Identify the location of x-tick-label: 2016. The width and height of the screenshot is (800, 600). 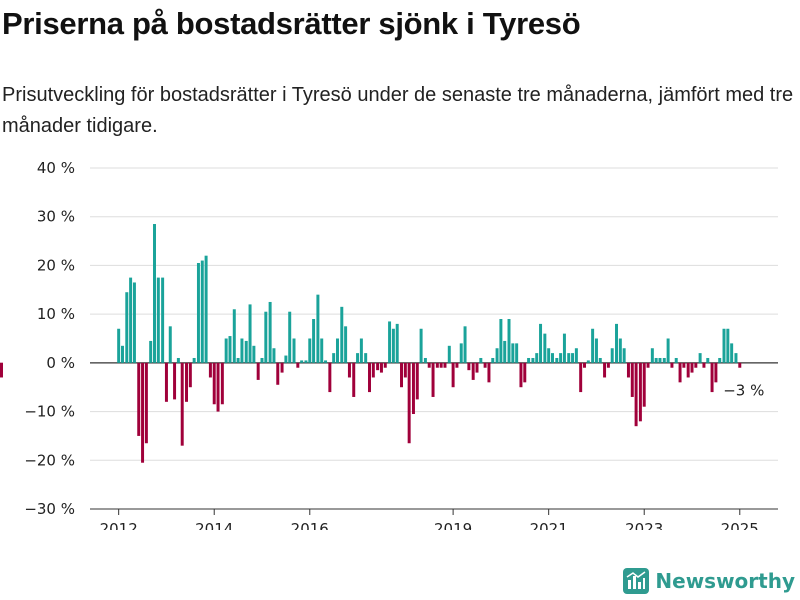
(310, 525).